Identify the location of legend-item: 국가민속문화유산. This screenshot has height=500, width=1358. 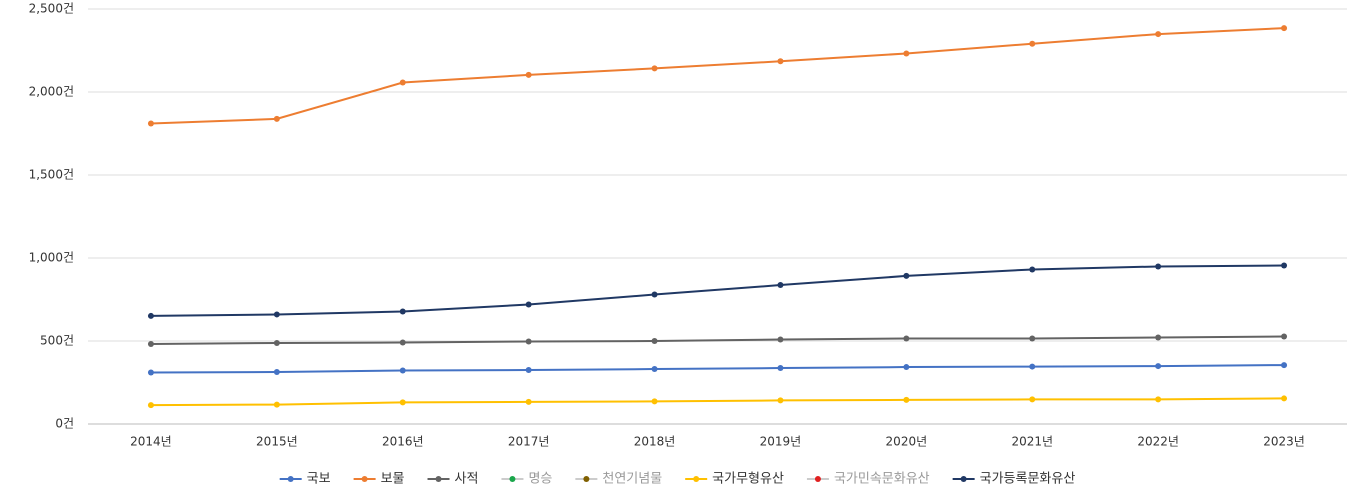
(868, 479).